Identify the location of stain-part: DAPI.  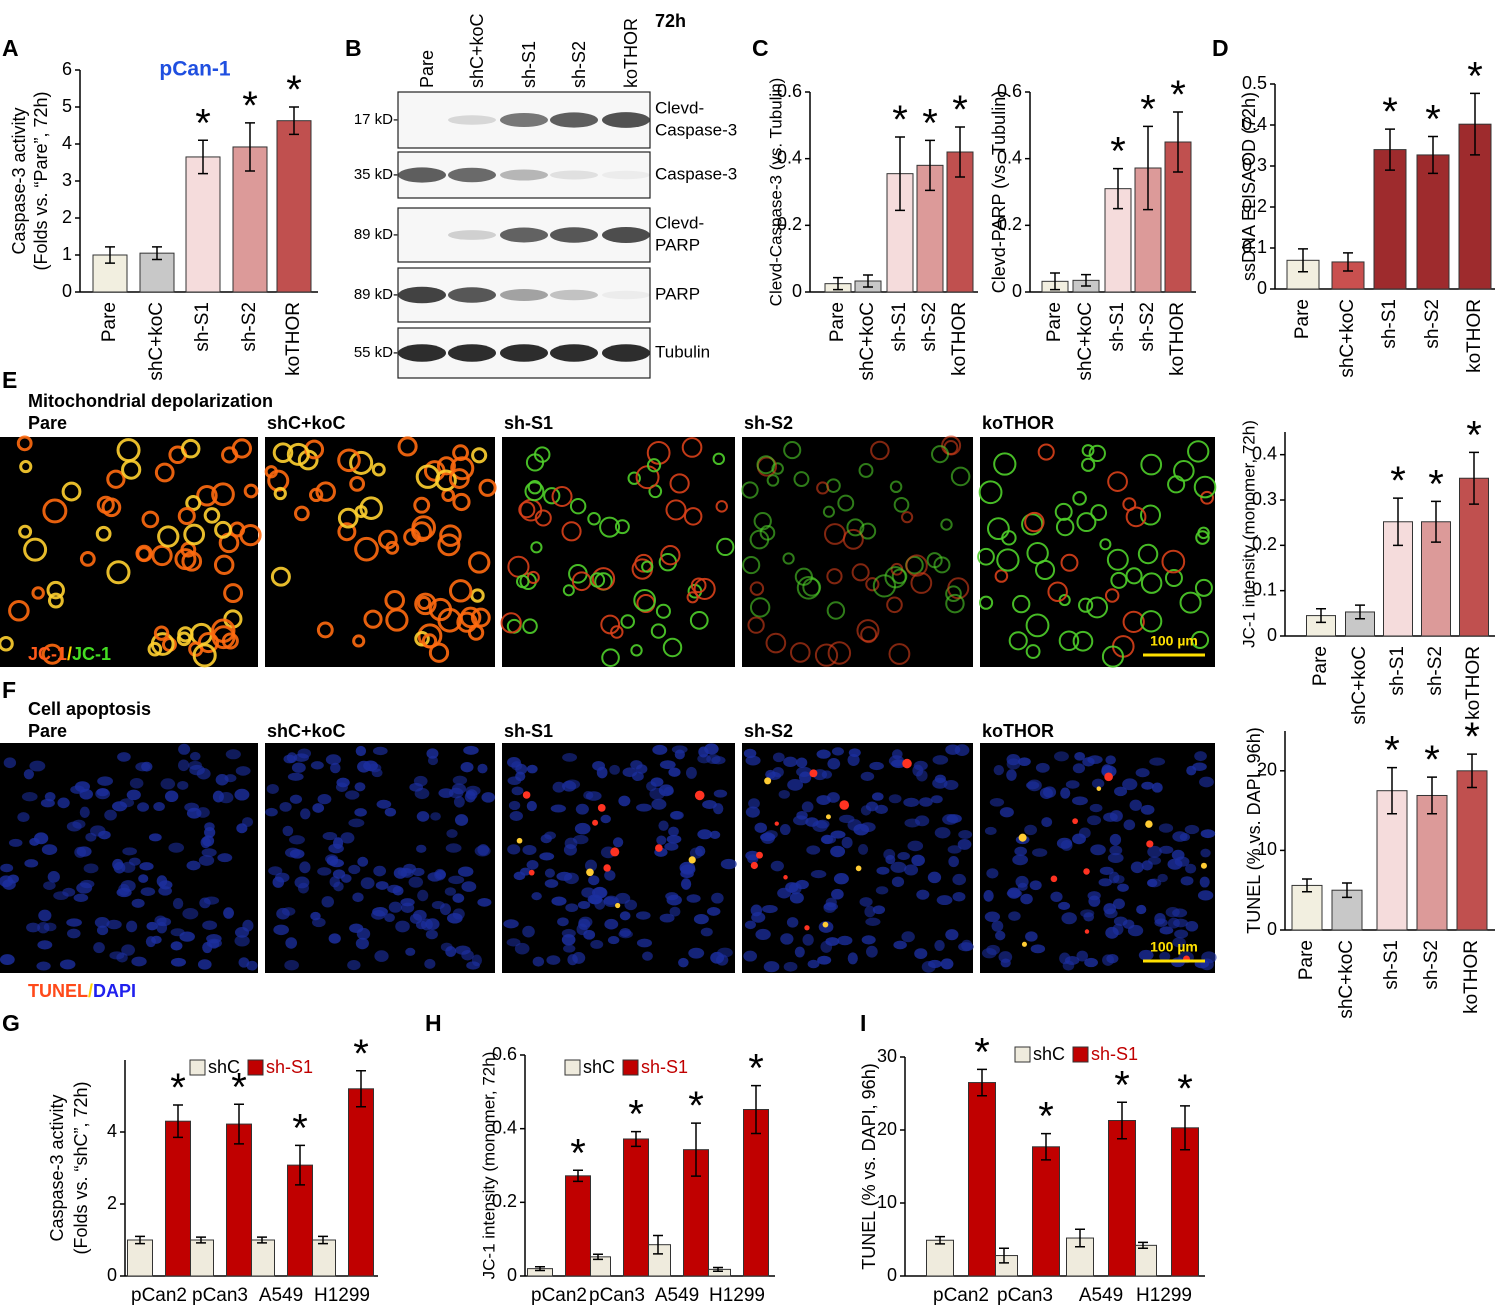
(114, 991).